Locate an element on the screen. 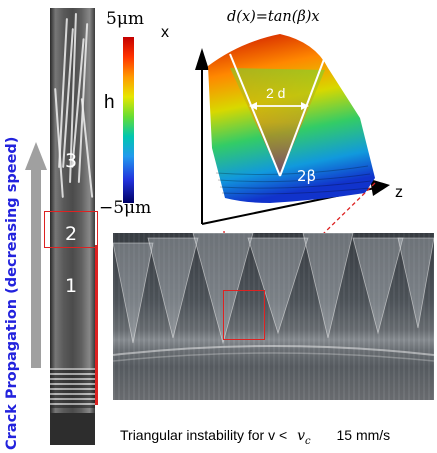 This screenshot has width=437, height=453. micrograph-zoom-box is located at coordinates (244, 315).